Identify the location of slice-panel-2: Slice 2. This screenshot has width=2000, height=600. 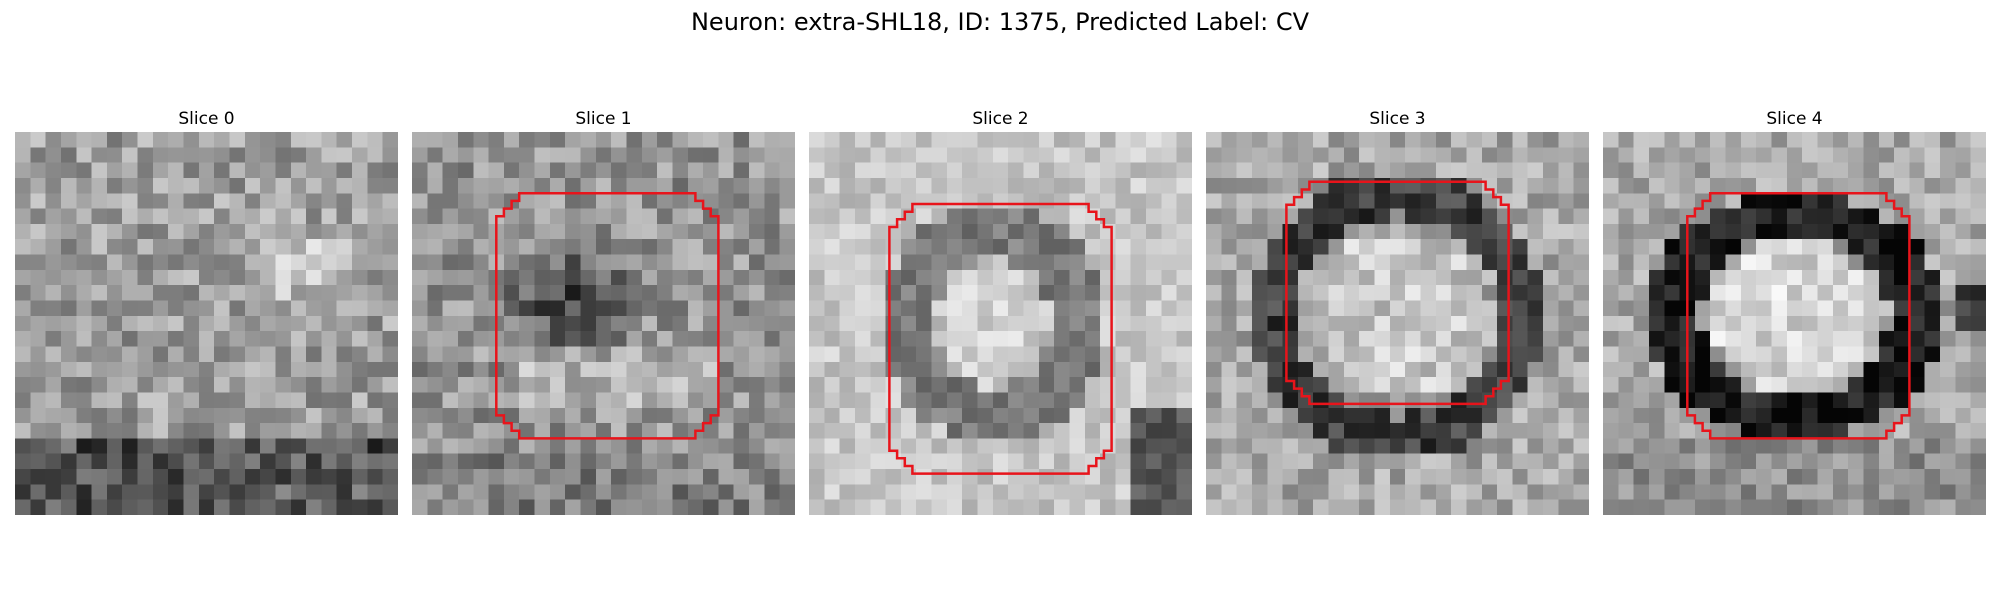
(1000, 311).